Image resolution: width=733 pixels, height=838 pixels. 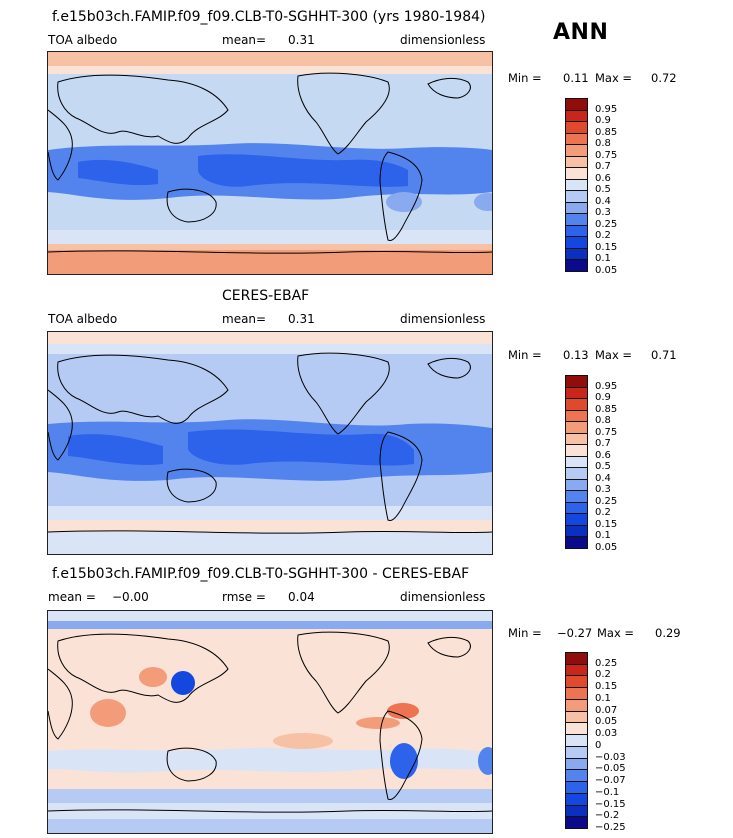 I want to click on panel-3-rmse-value: 0.04, so click(x=301, y=597).